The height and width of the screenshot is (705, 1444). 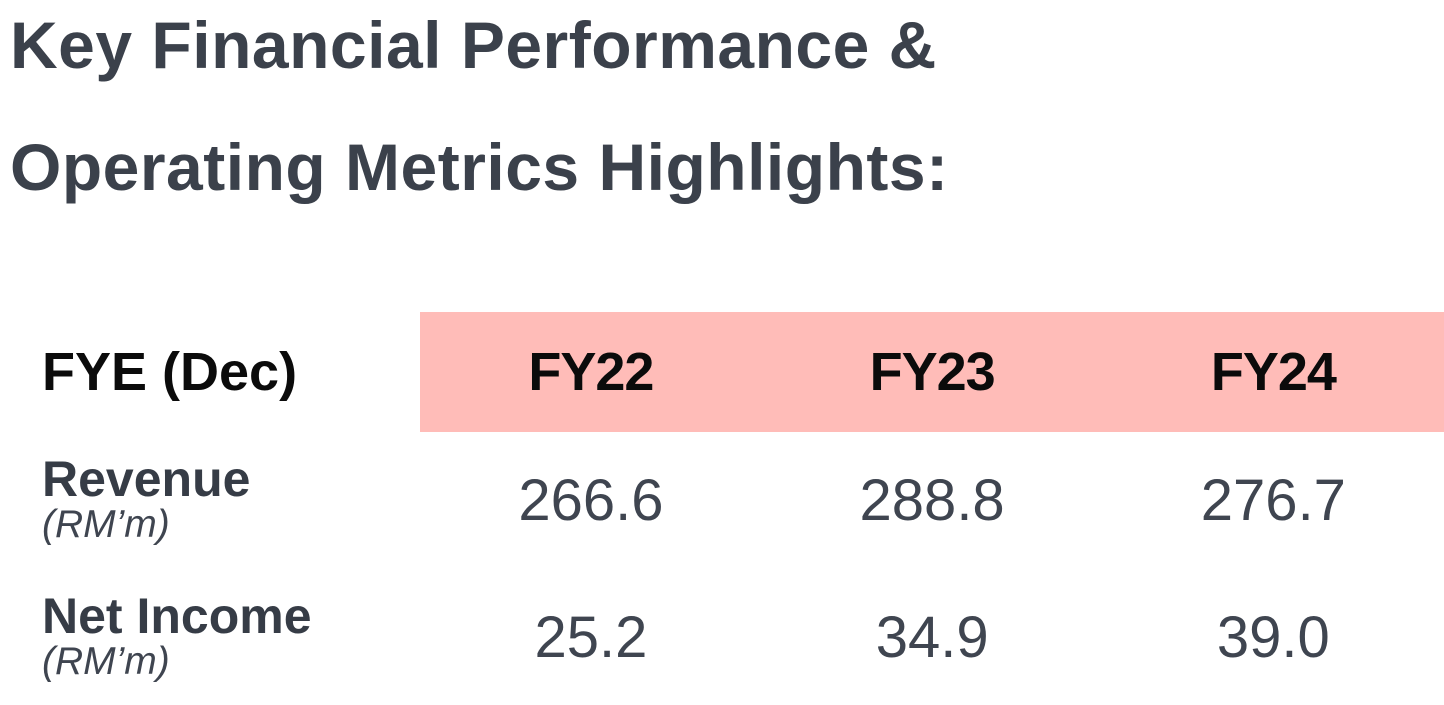 What do you see at coordinates (210, 372) in the screenshot?
I see `header-cell-fye: FYE (Dec)` at bounding box center [210, 372].